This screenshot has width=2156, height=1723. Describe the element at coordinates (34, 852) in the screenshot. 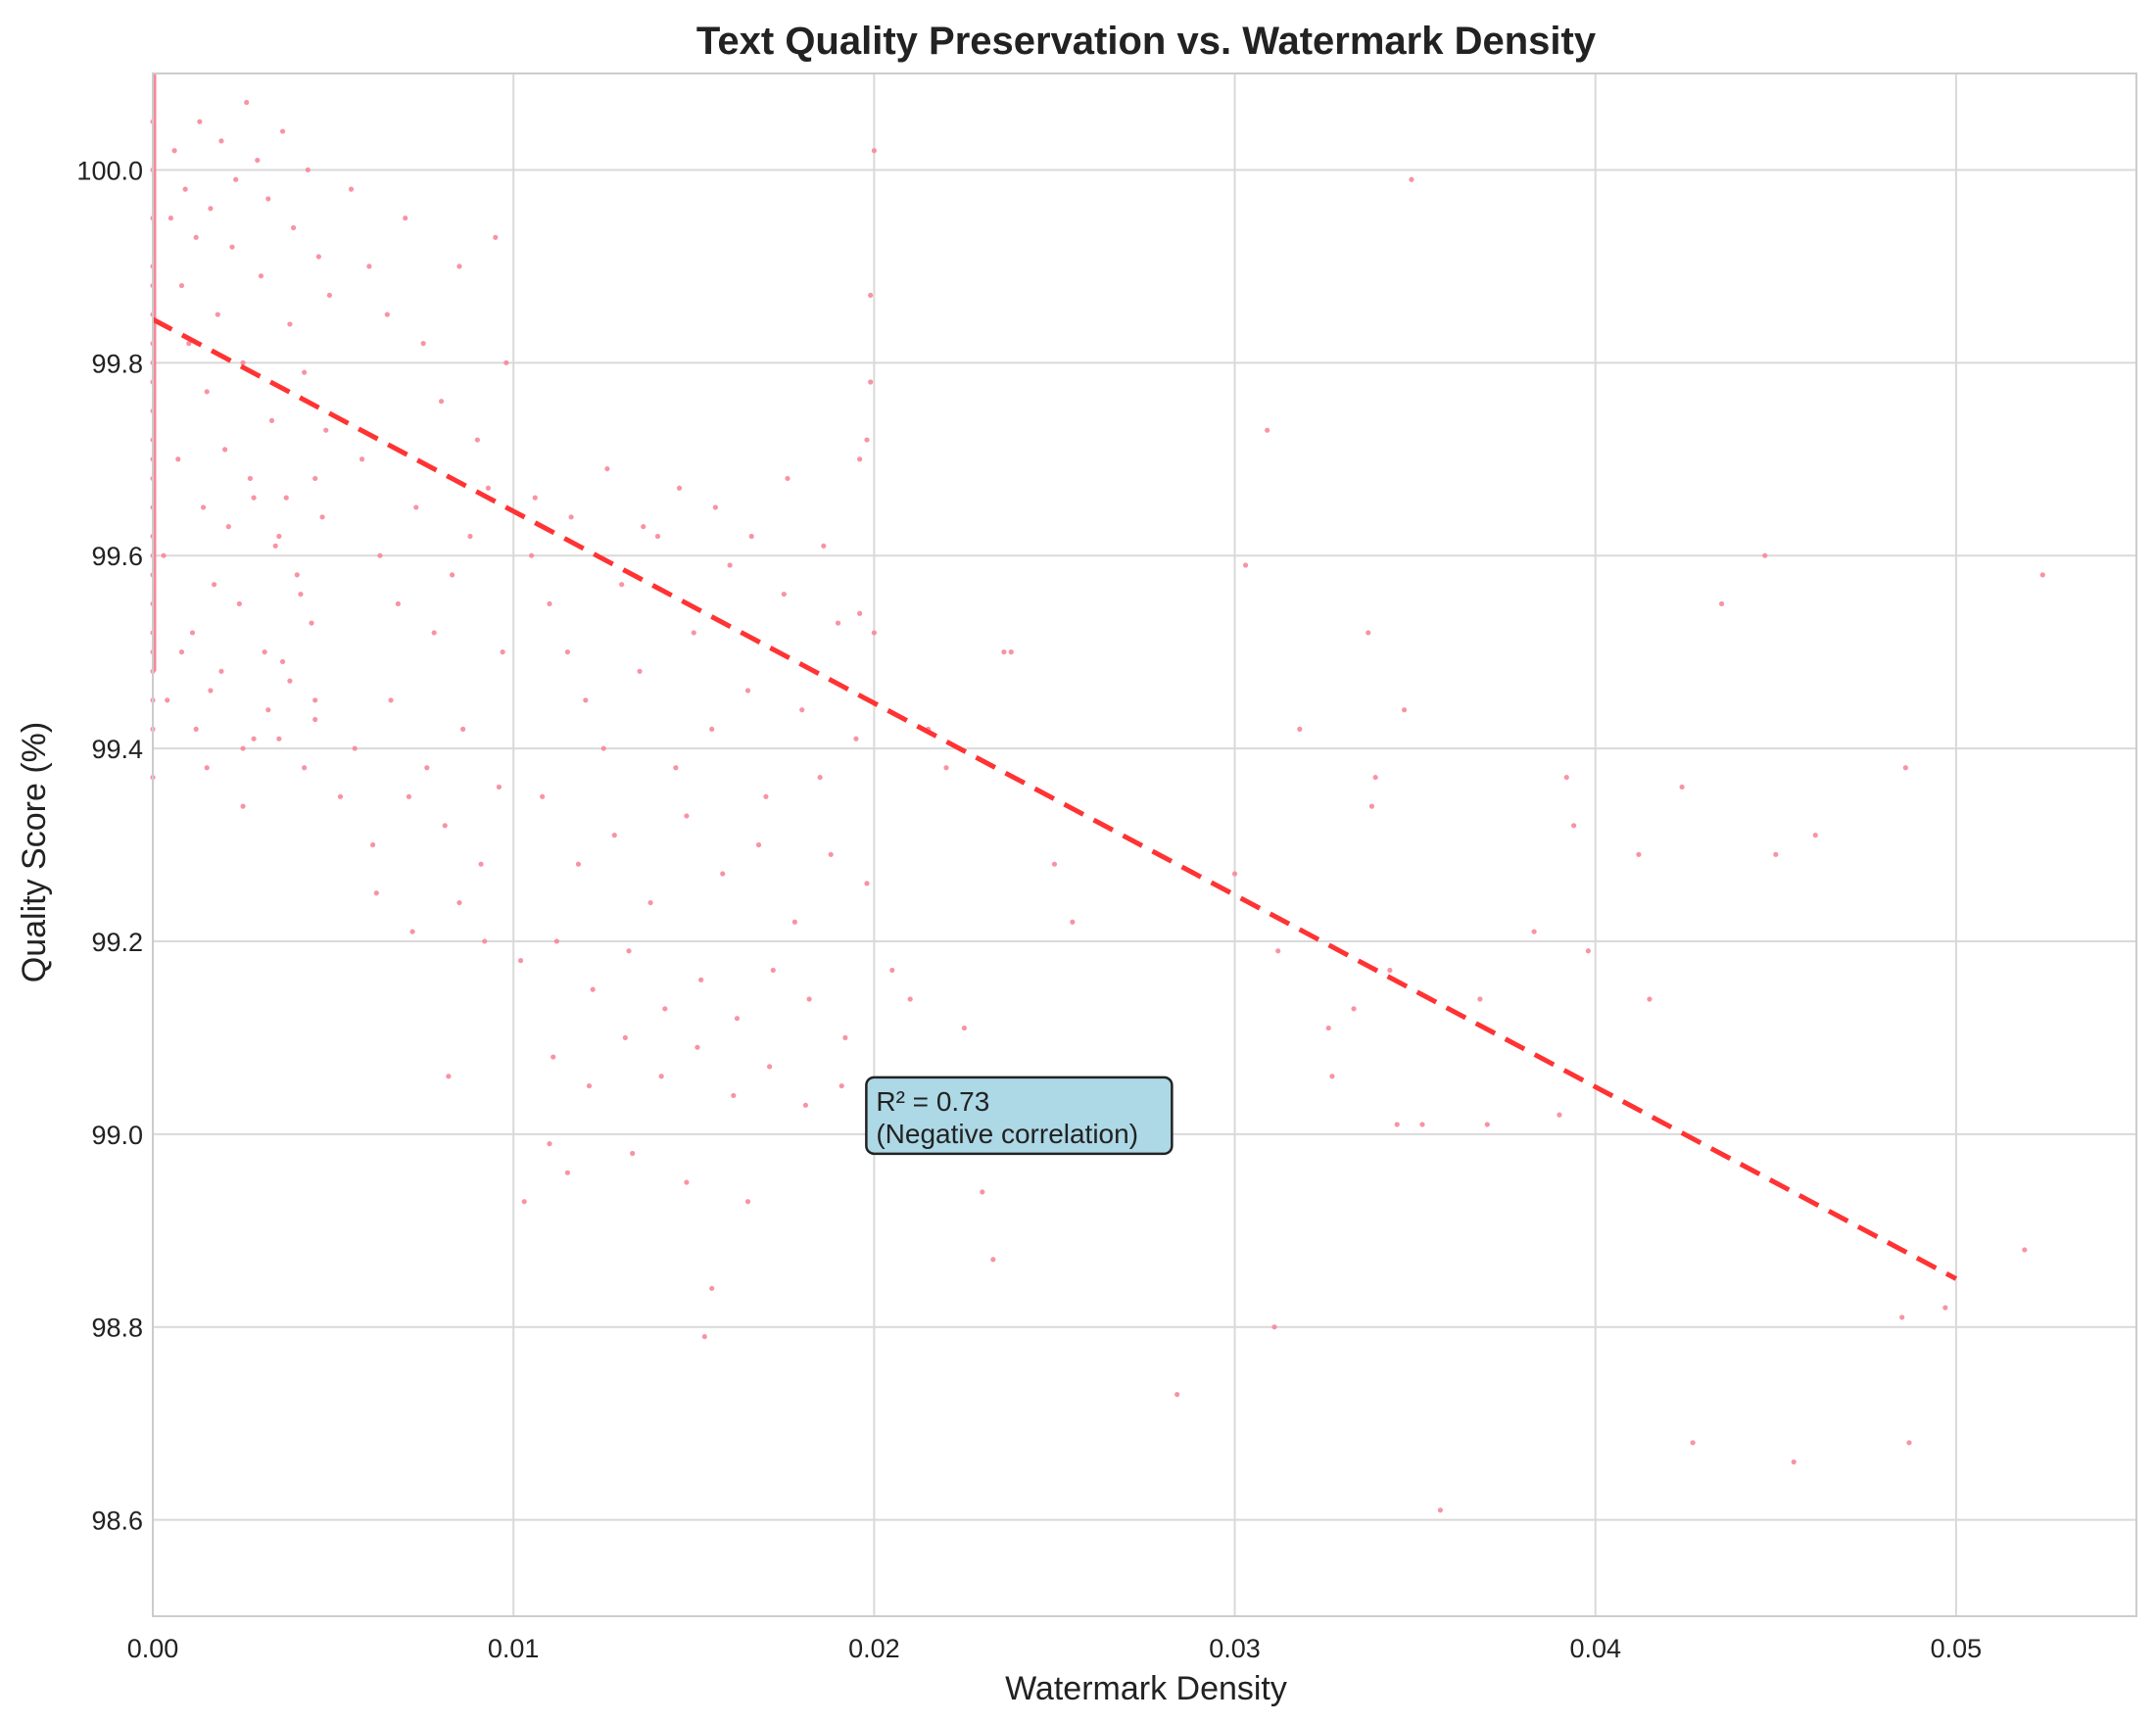

I see `y-axis-label: Quality Score (%)` at that location.